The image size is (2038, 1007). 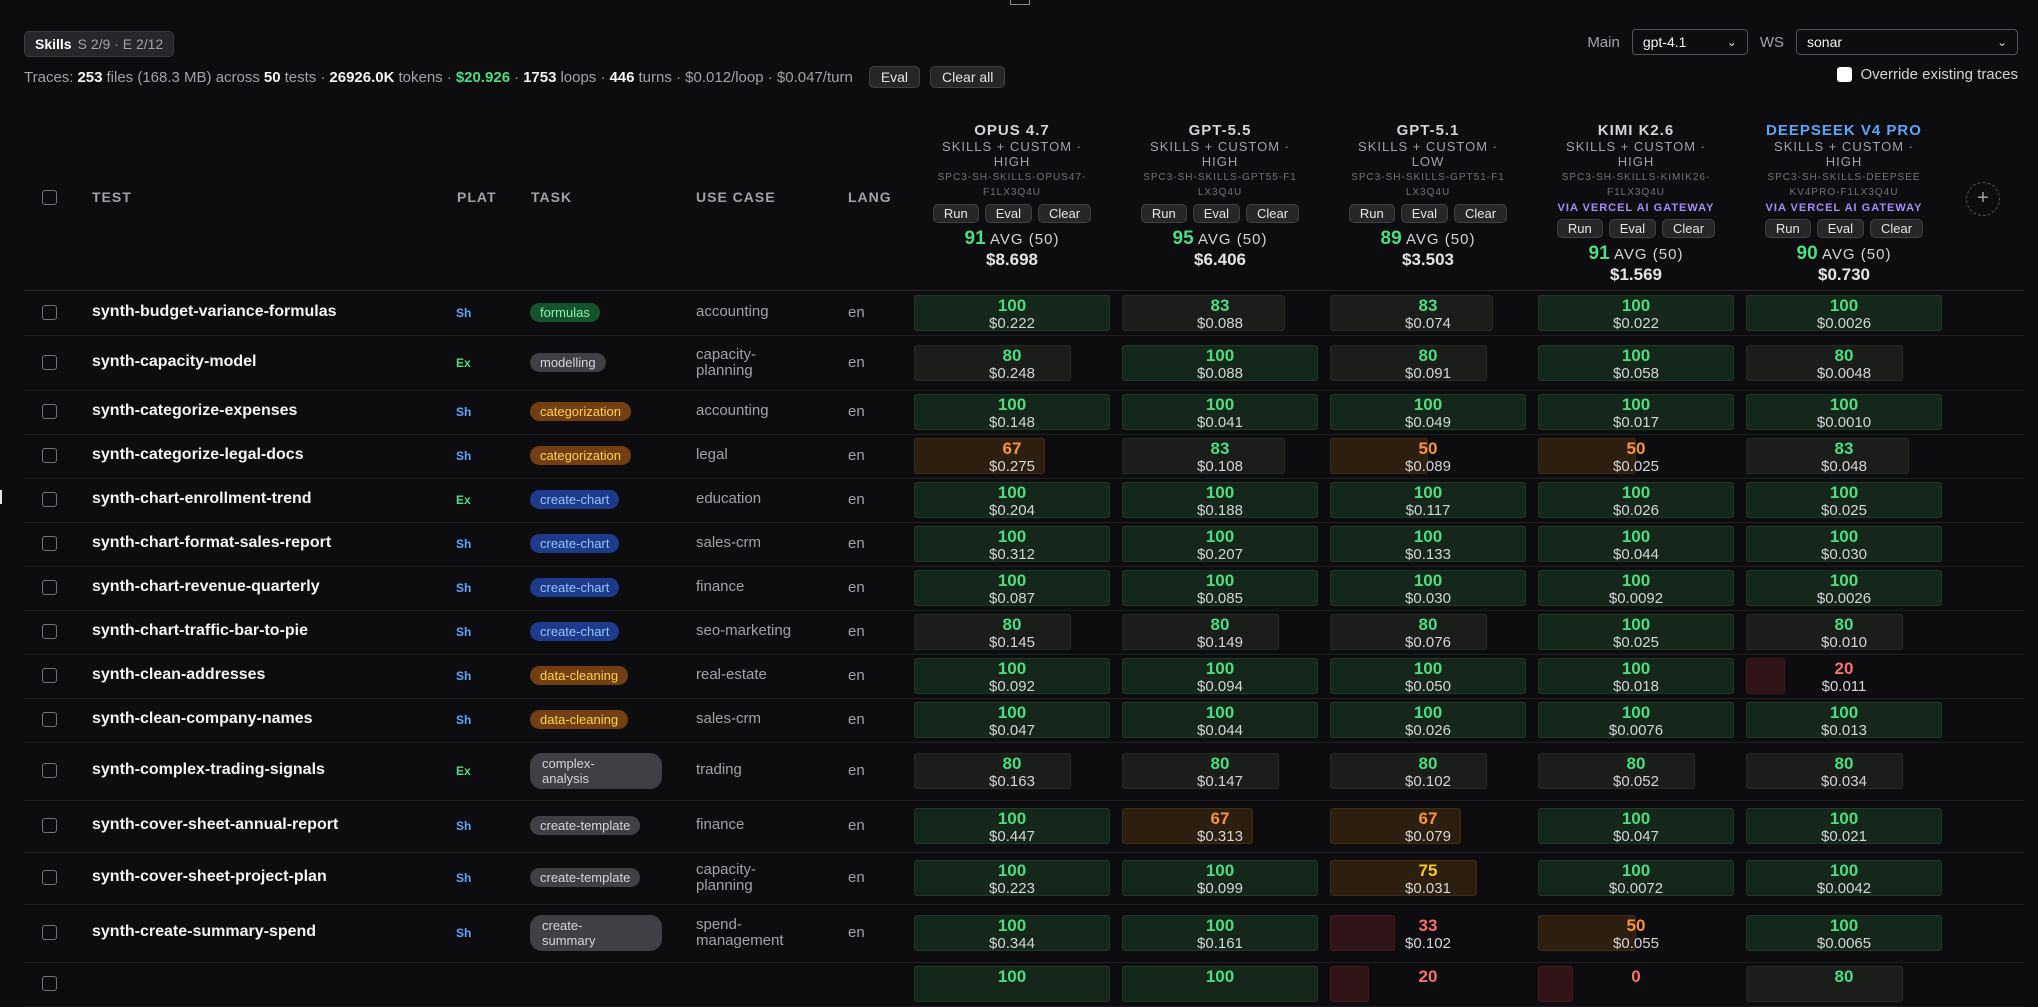 I want to click on test-name: synth-categorize-expenses, so click(x=195, y=410).